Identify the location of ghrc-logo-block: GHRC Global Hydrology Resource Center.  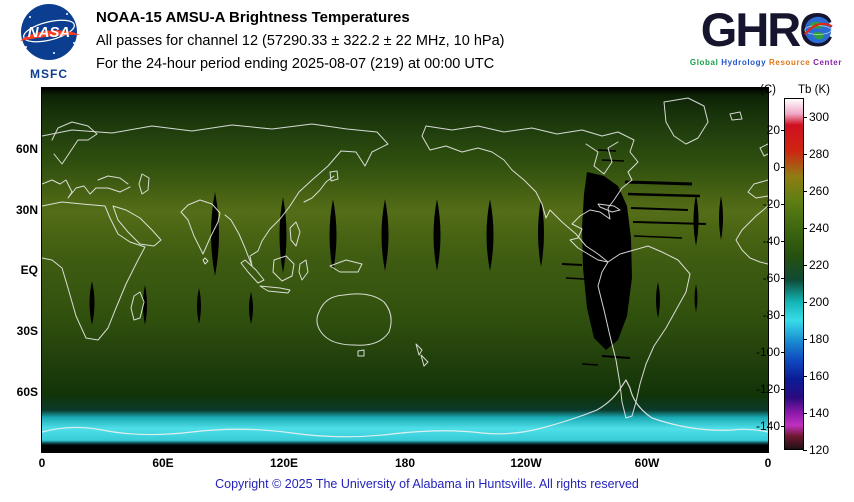
(766, 34).